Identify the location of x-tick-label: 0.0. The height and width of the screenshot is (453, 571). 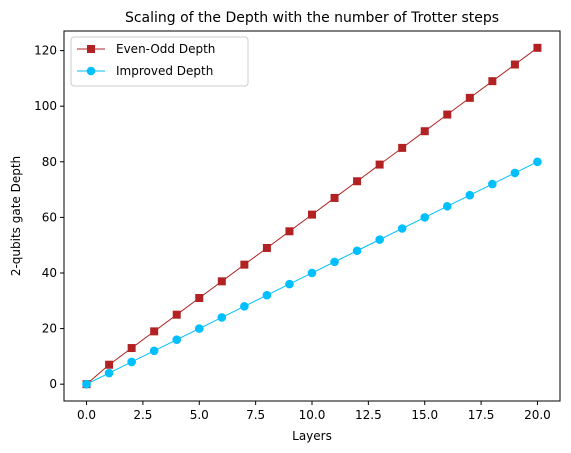
(86, 415).